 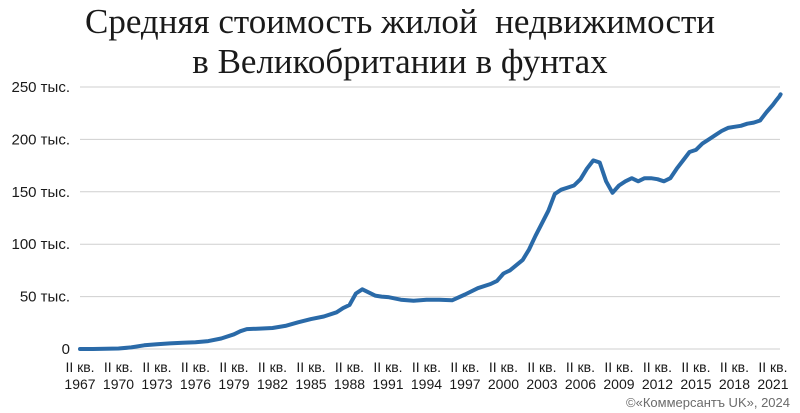 I want to click on x-tick-label-year: 1967, so click(x=79, y=384).